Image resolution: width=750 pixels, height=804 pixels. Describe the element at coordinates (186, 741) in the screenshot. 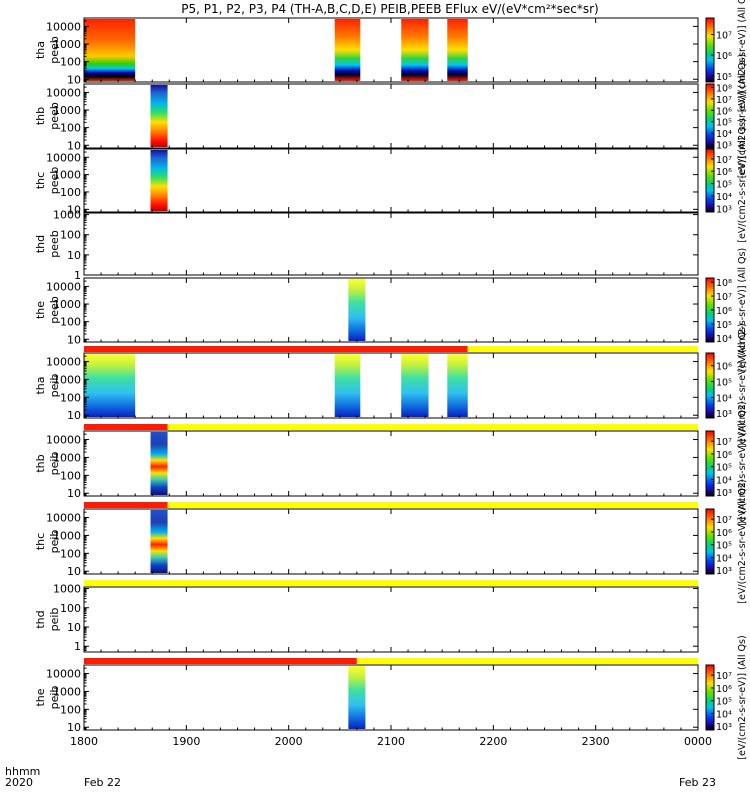

I see `x-tick-label: 1900` at that location.